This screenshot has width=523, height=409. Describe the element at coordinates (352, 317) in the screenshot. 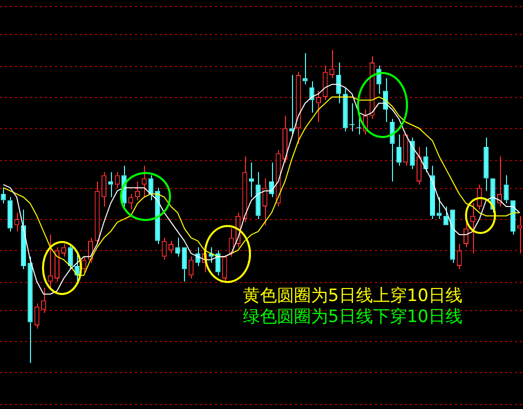

I see `annotation: 绿色圆圈为5日线下穿10日线` at that location.